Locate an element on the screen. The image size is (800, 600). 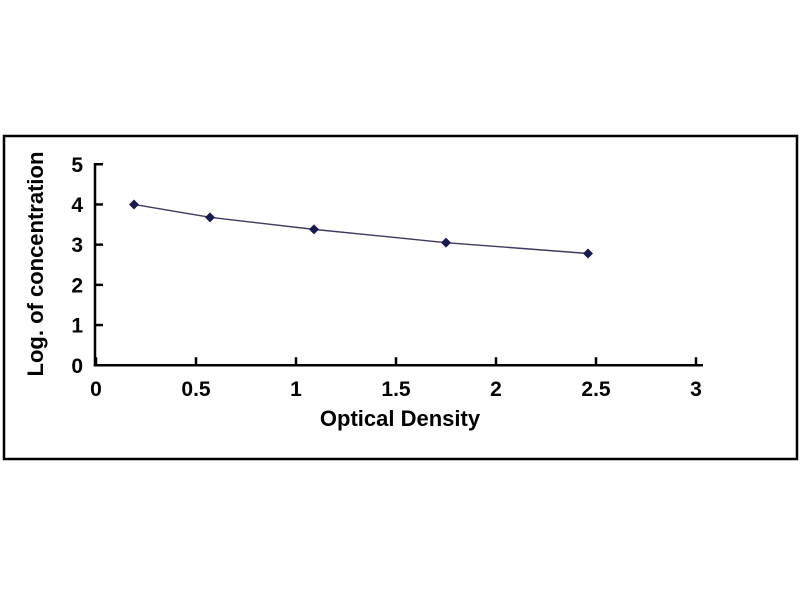
y-tick-label: 5 is located at coordinates (77, 165).